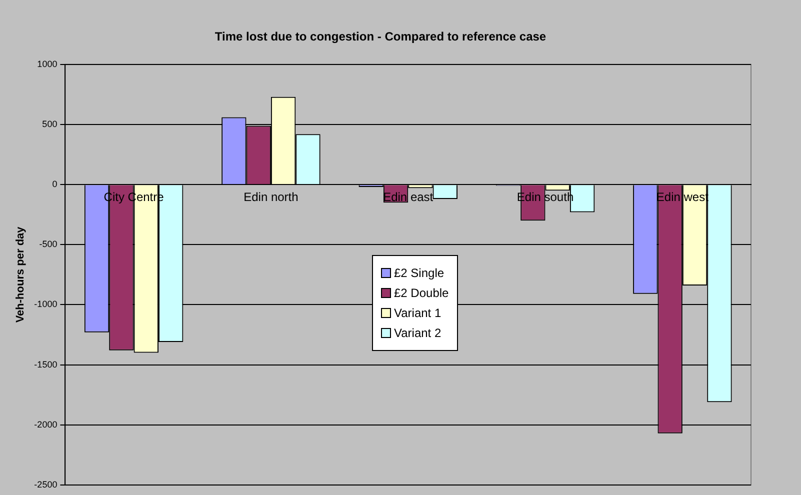 The height and width of the screenshot is (495, 801). Describe the element at coordinates (46, 484) in the screenshot. I see `y-tick-label: -2500` at that location.